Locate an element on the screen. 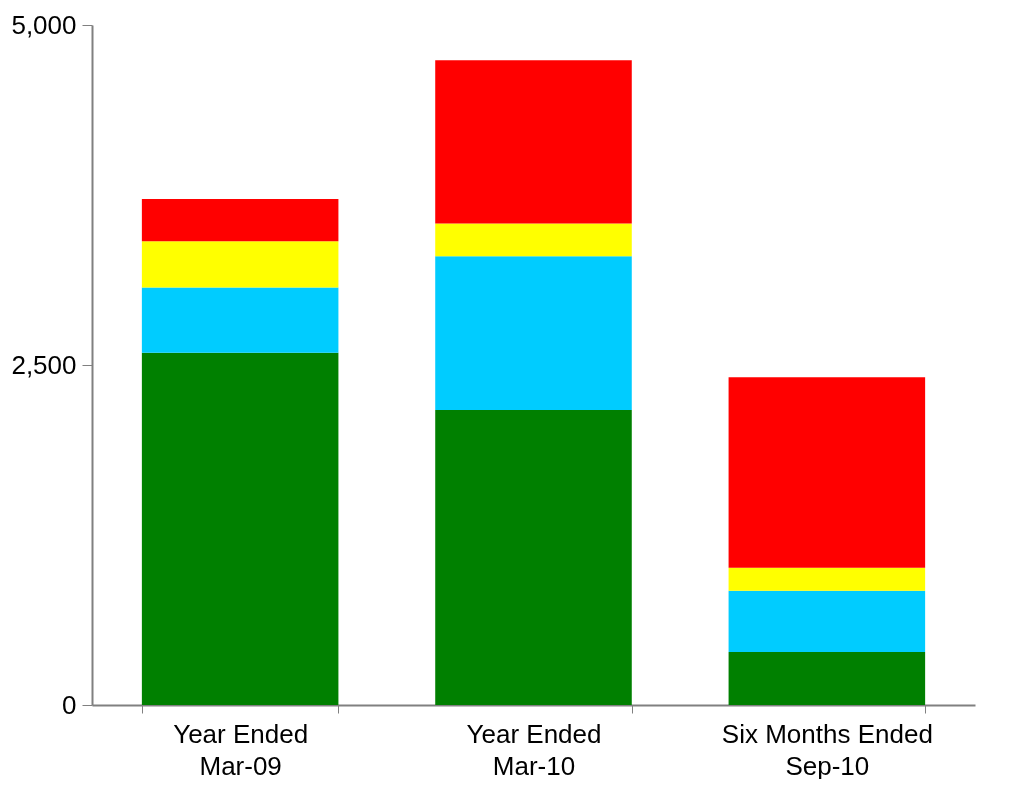 Image resolution: width=1027 pixels, height=807 pixels. x-tick-label: Year Ended Mar-10 is located at coordinates (534, 749).